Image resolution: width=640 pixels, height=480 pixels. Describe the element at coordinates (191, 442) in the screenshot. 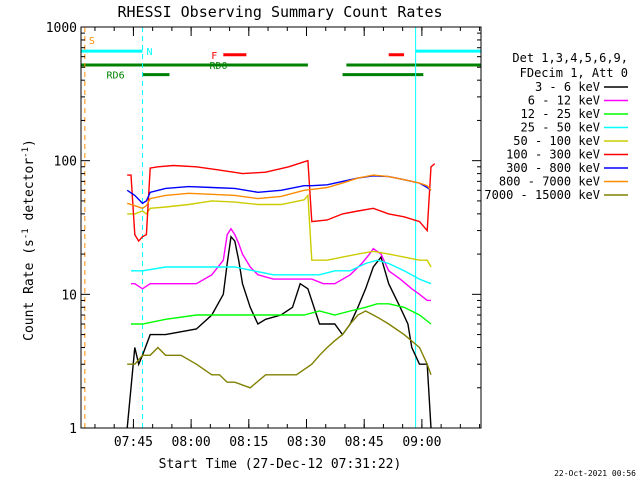

I see `x-tick-label-1: 08:00` at that location.